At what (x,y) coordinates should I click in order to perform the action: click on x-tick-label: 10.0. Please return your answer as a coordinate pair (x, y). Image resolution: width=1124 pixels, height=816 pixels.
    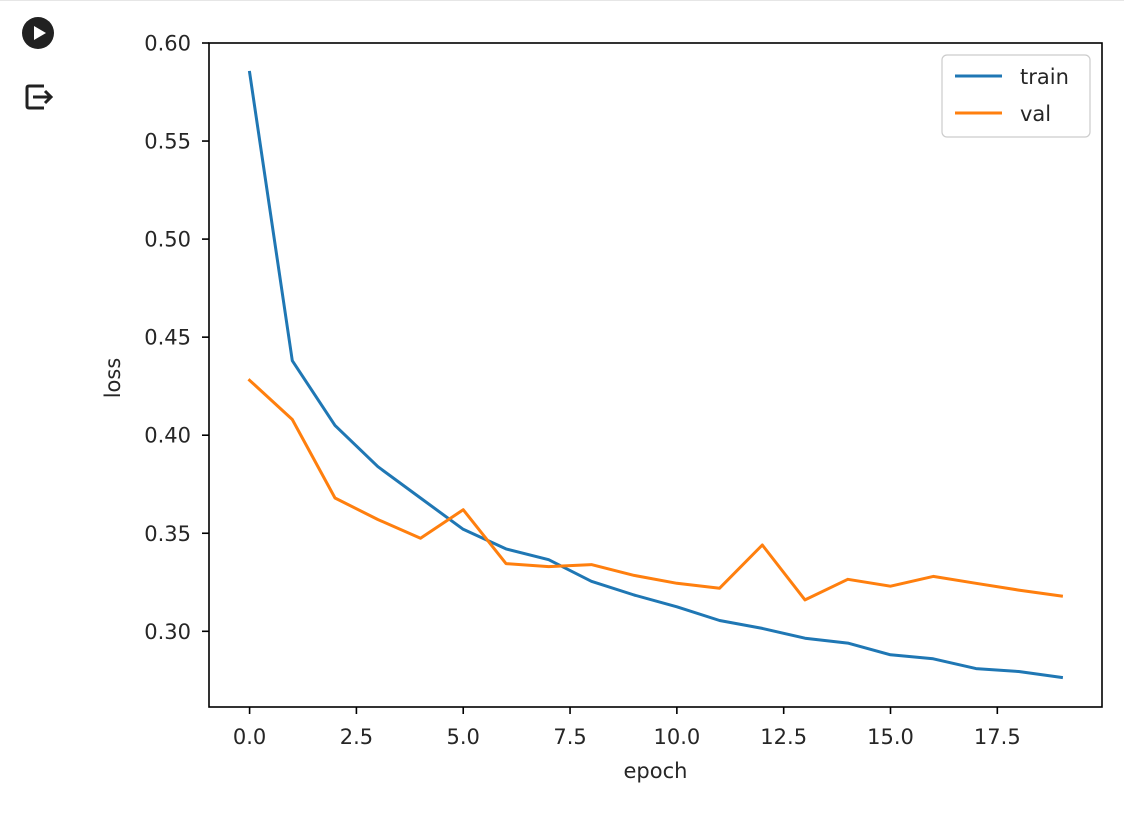
    Looking at the image, I should click on (676, 737).